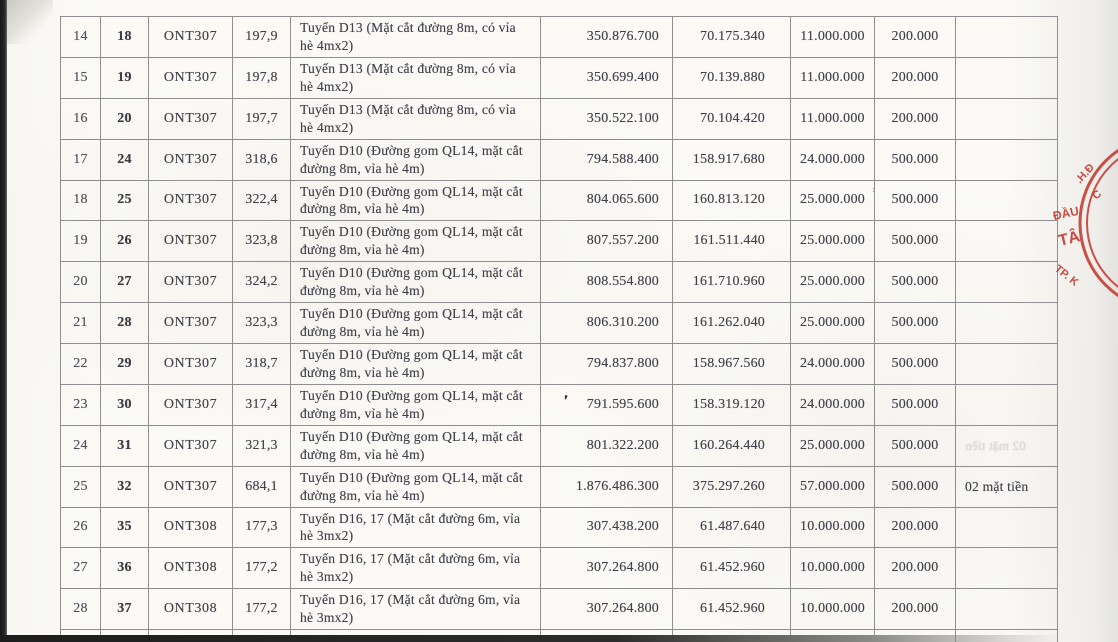 Image resolution: width=1118 pixels, height=642 pixels. What do you see at coordinates (832, 37) in the screenshot?
I see `cell-v3: 11.000.000` at bounding box center [832, 37].